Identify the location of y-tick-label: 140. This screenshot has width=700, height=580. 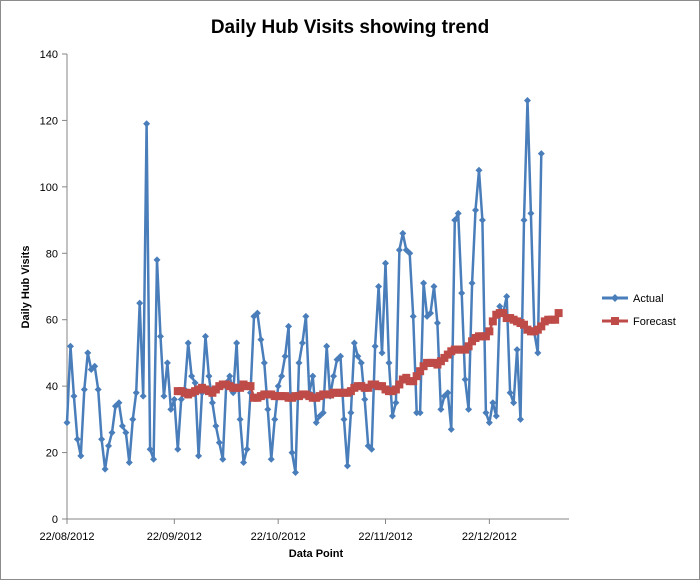
(49, 55).